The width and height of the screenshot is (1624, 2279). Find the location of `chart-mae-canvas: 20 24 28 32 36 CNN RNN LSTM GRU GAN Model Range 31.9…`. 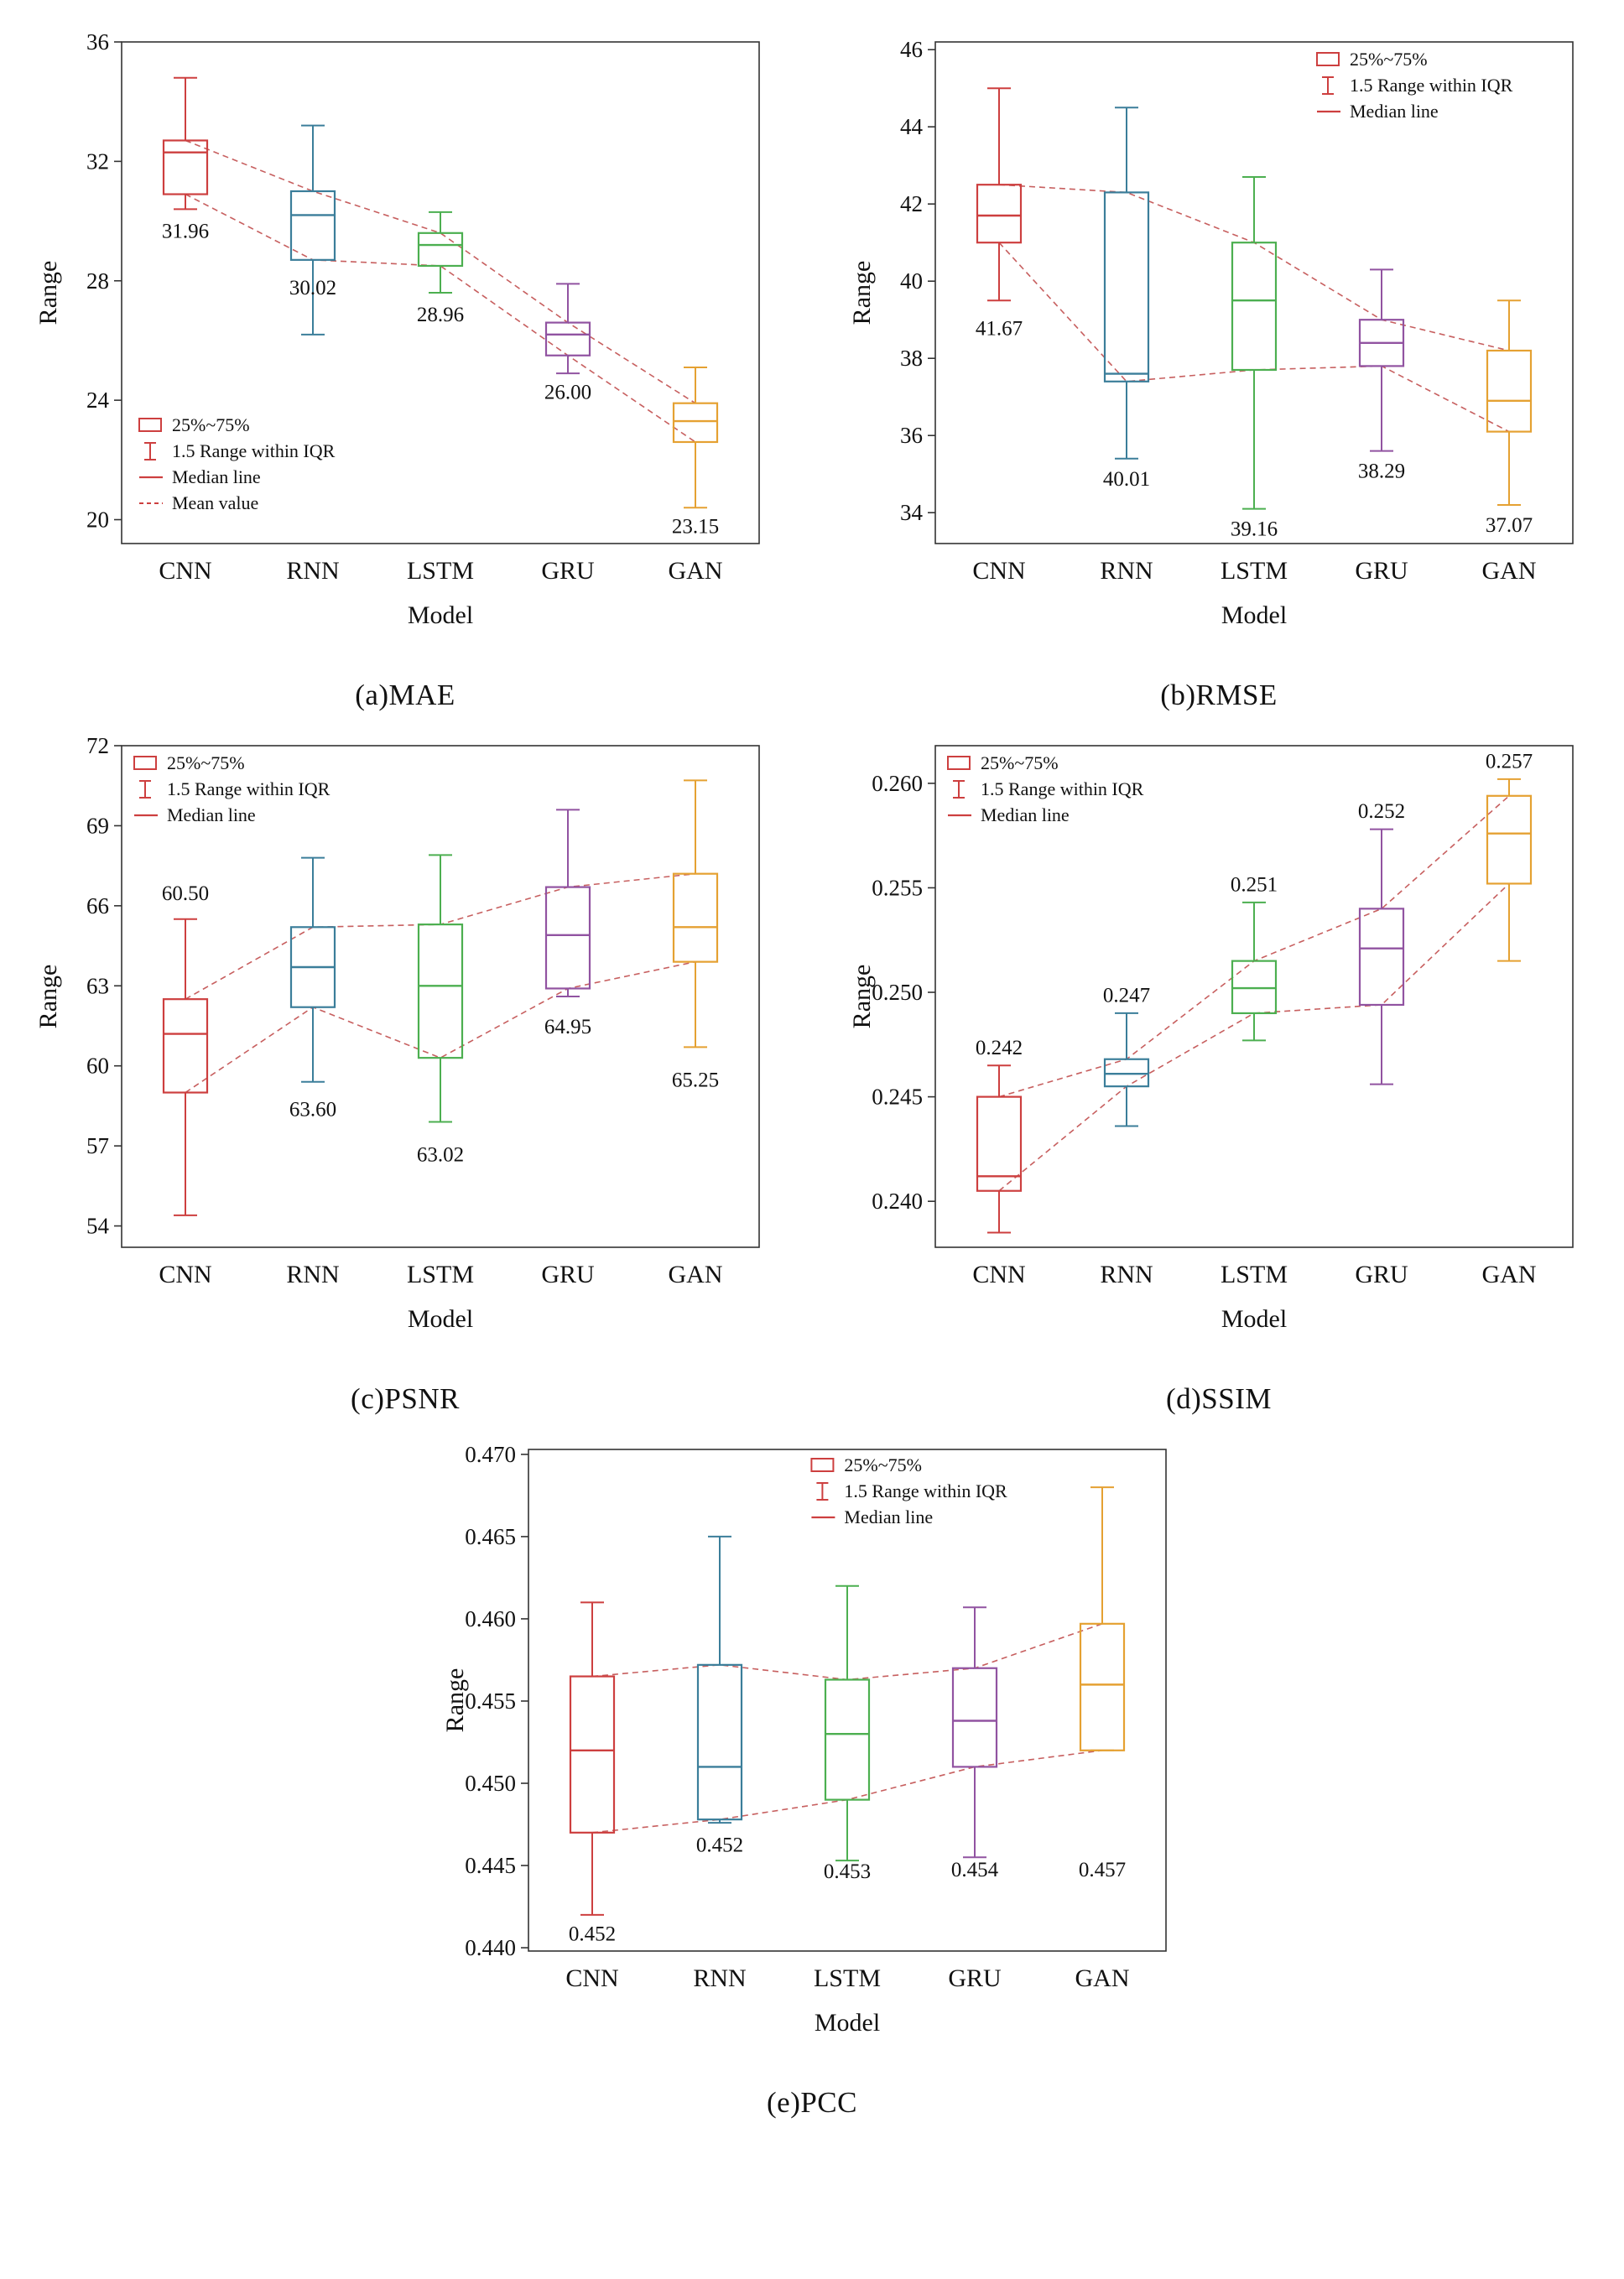

chart-mae-canvas: 20 24 28 32 36 CNN RNN LSTM GRU GAN Model Range 31.9… is located at coordinates (397, 329).